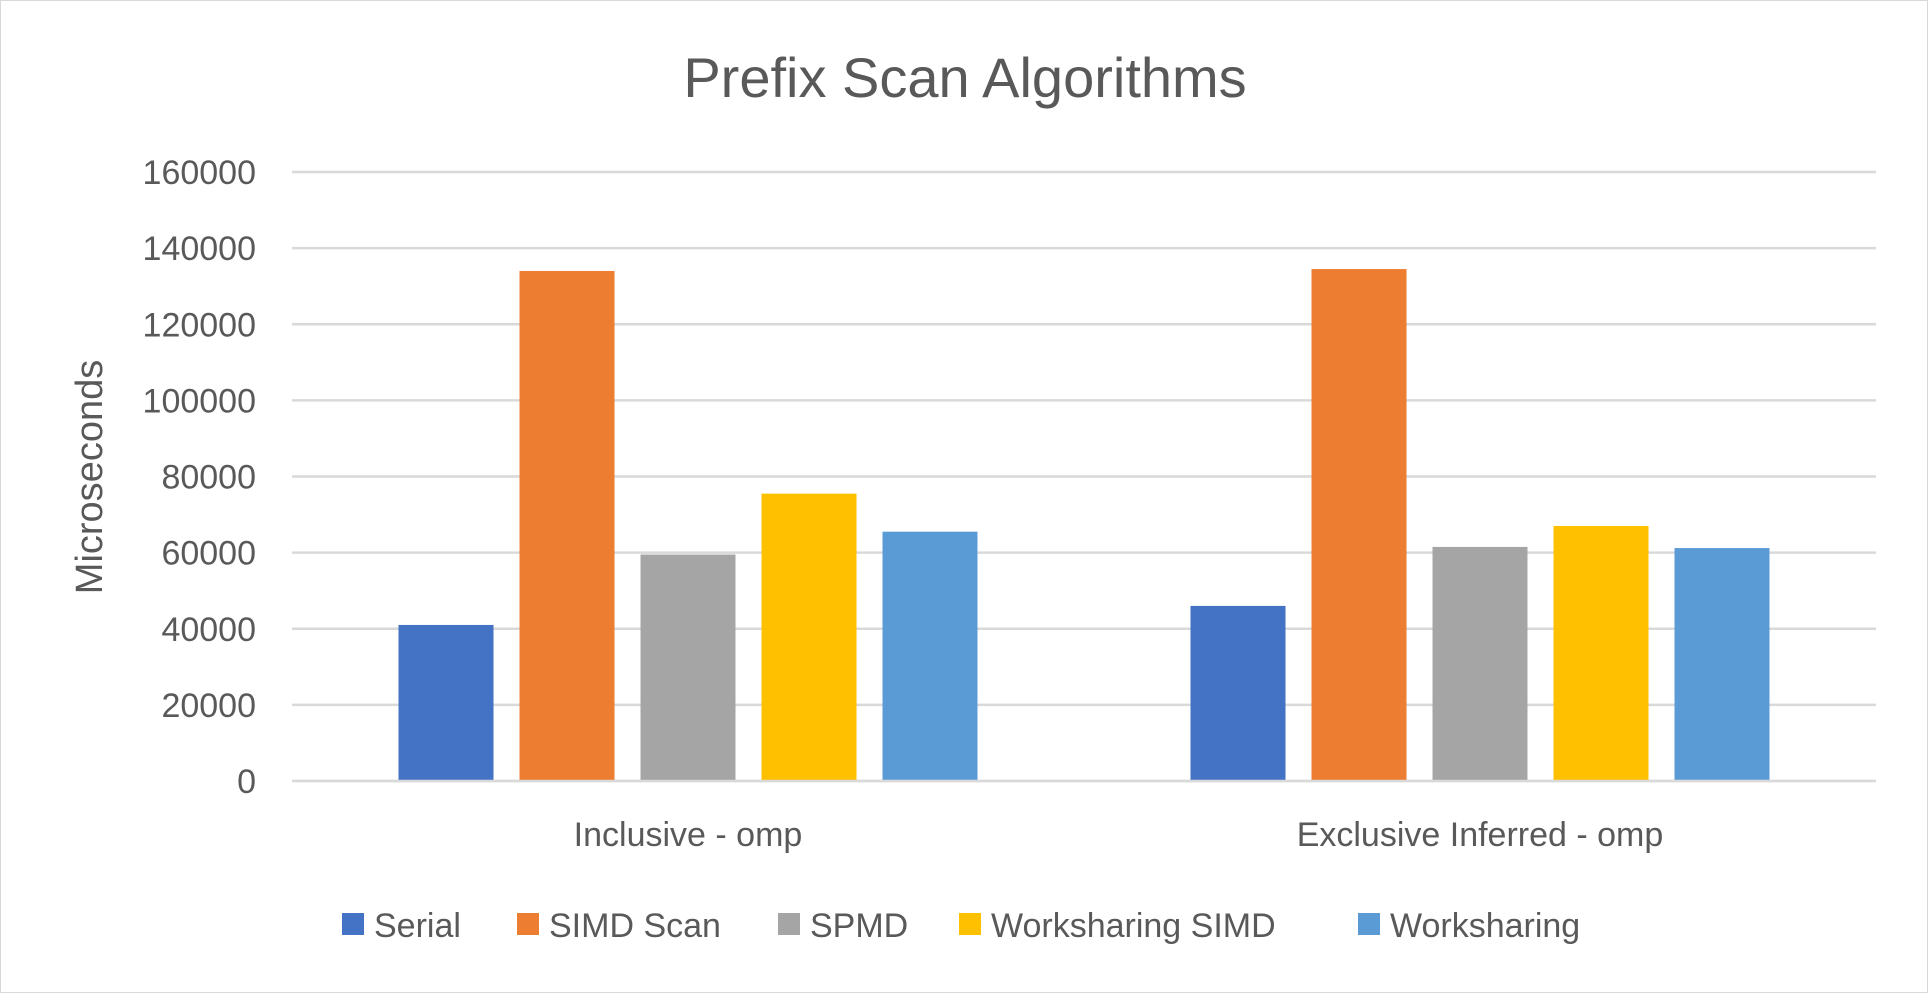 Image resolution: width=1928 pixels, height=994 pixels. I want to click on legend-label: Serial, so click(417, 926).